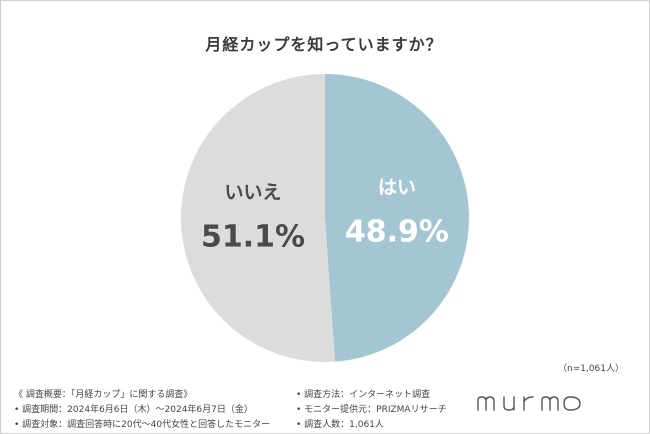 Image resolution: width=650 pixels, height=434 pixels. I want to click on murmo-logo, so click(529, 403).